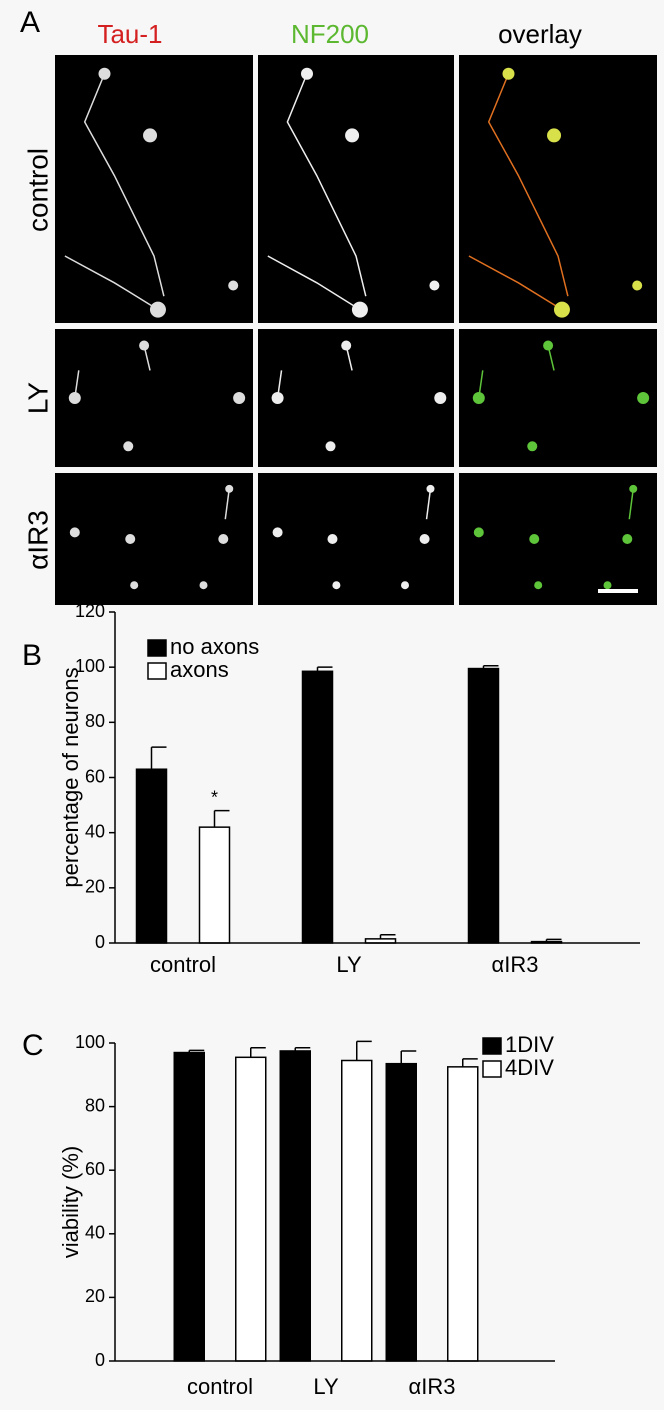 The width and height of the screenshot is (664, 1410). Describe the element at coordinates (529, 1067) in the screenshot. I see `legend-label: 4DIV` at that location.